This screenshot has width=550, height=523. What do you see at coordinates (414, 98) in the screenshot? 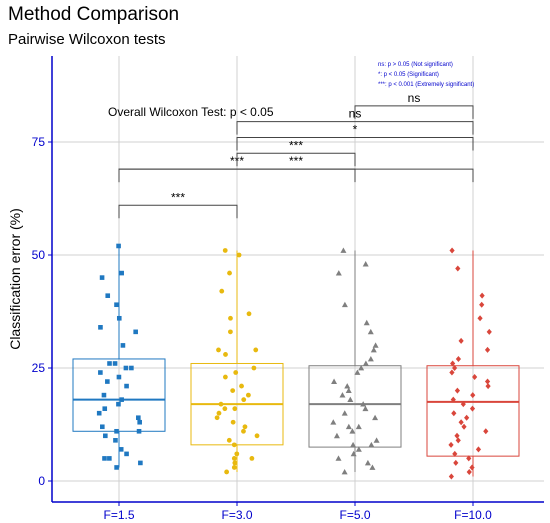
I see `bracket-label-6: ns` at bounding box center [414, 98].